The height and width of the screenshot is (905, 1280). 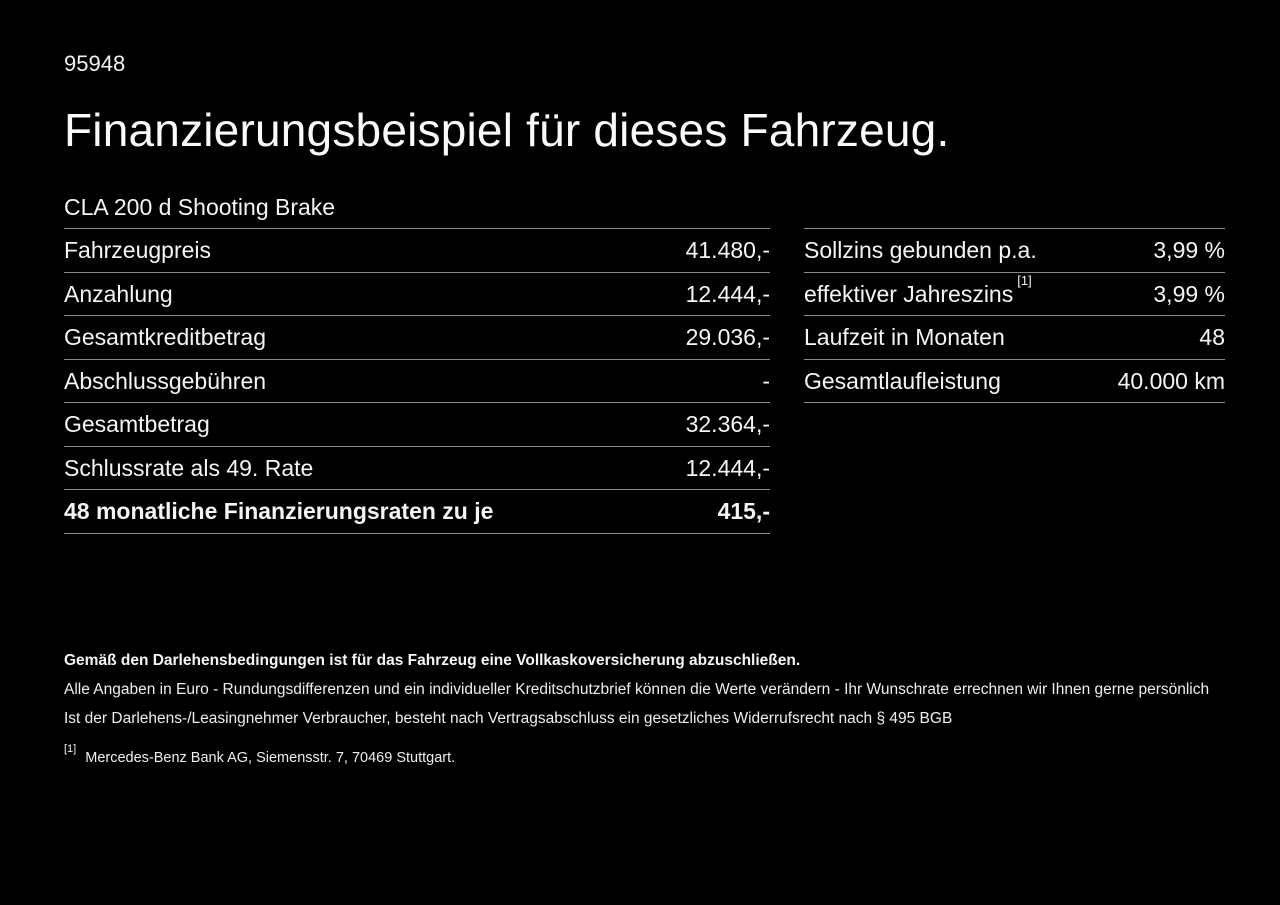 I want to click on vehicle-model-name: CLA 200 d Shooting Brake, so click(x=200, y=206).